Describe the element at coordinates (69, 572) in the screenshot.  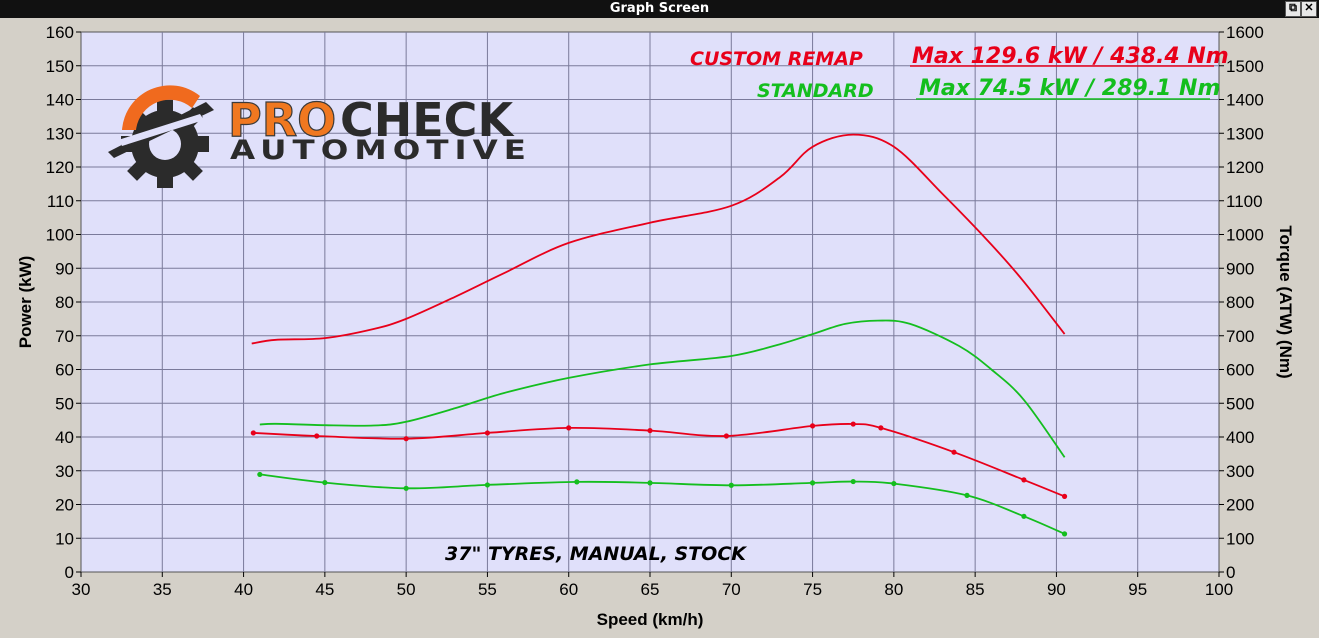
I see `y-tick-label: 0` at that location.